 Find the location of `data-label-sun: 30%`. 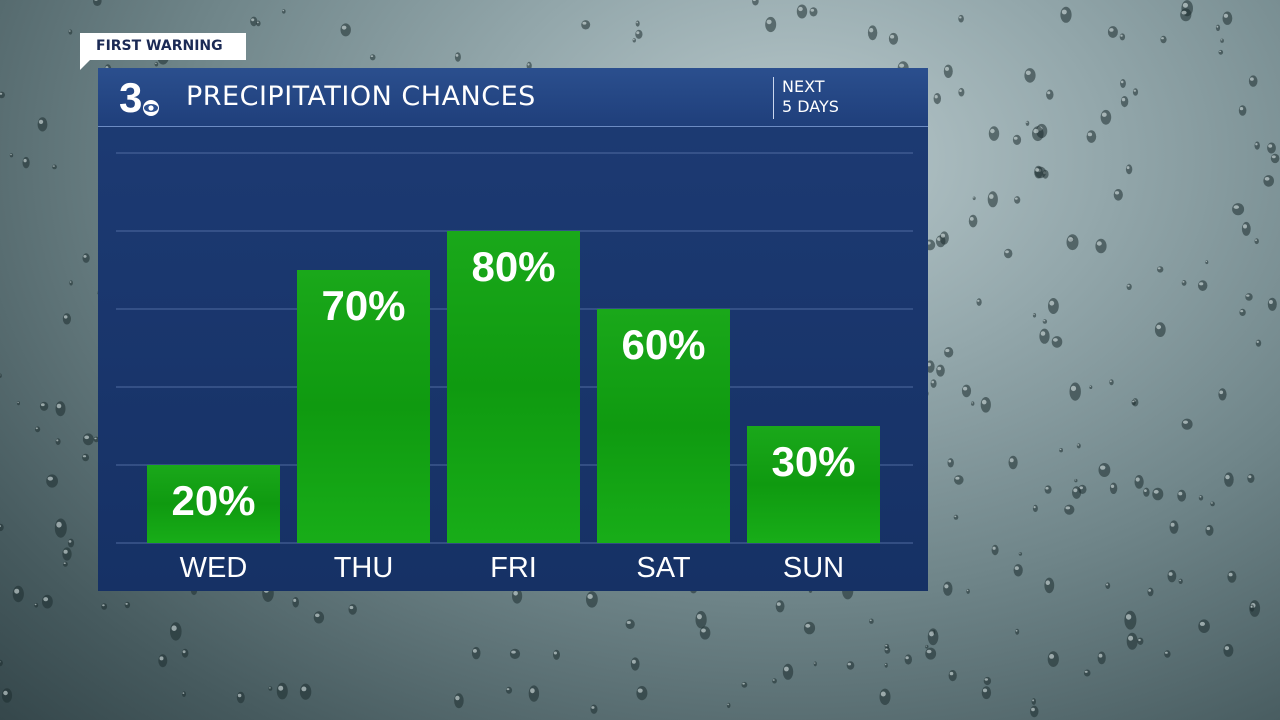

data-label-sun: 30% is located at coordinates (813, 461).